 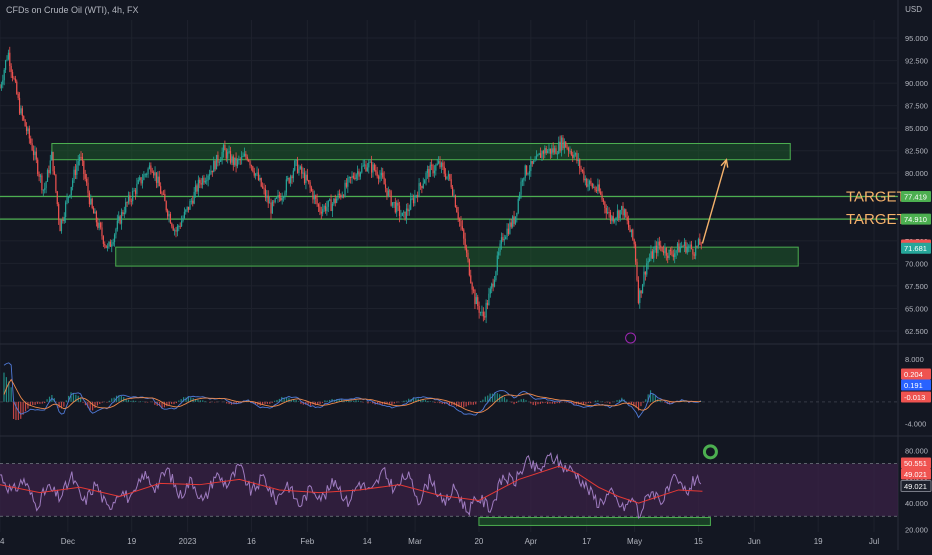 I want to click on macd-y-tick-label: -4.000, so click(x=915, y=423).